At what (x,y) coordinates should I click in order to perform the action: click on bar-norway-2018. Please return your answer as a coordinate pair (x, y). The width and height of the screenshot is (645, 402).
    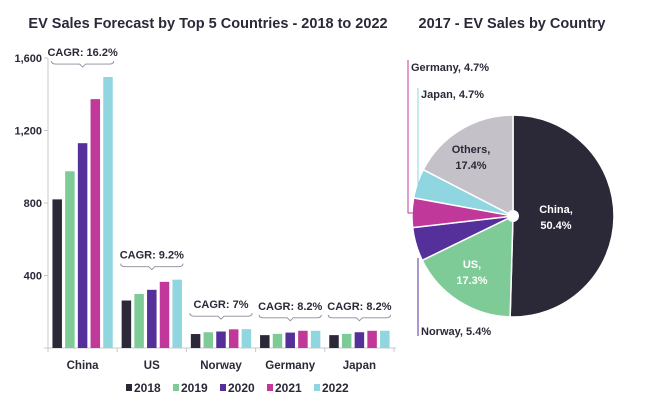
    Looking at the image, I should click on (195, 341).